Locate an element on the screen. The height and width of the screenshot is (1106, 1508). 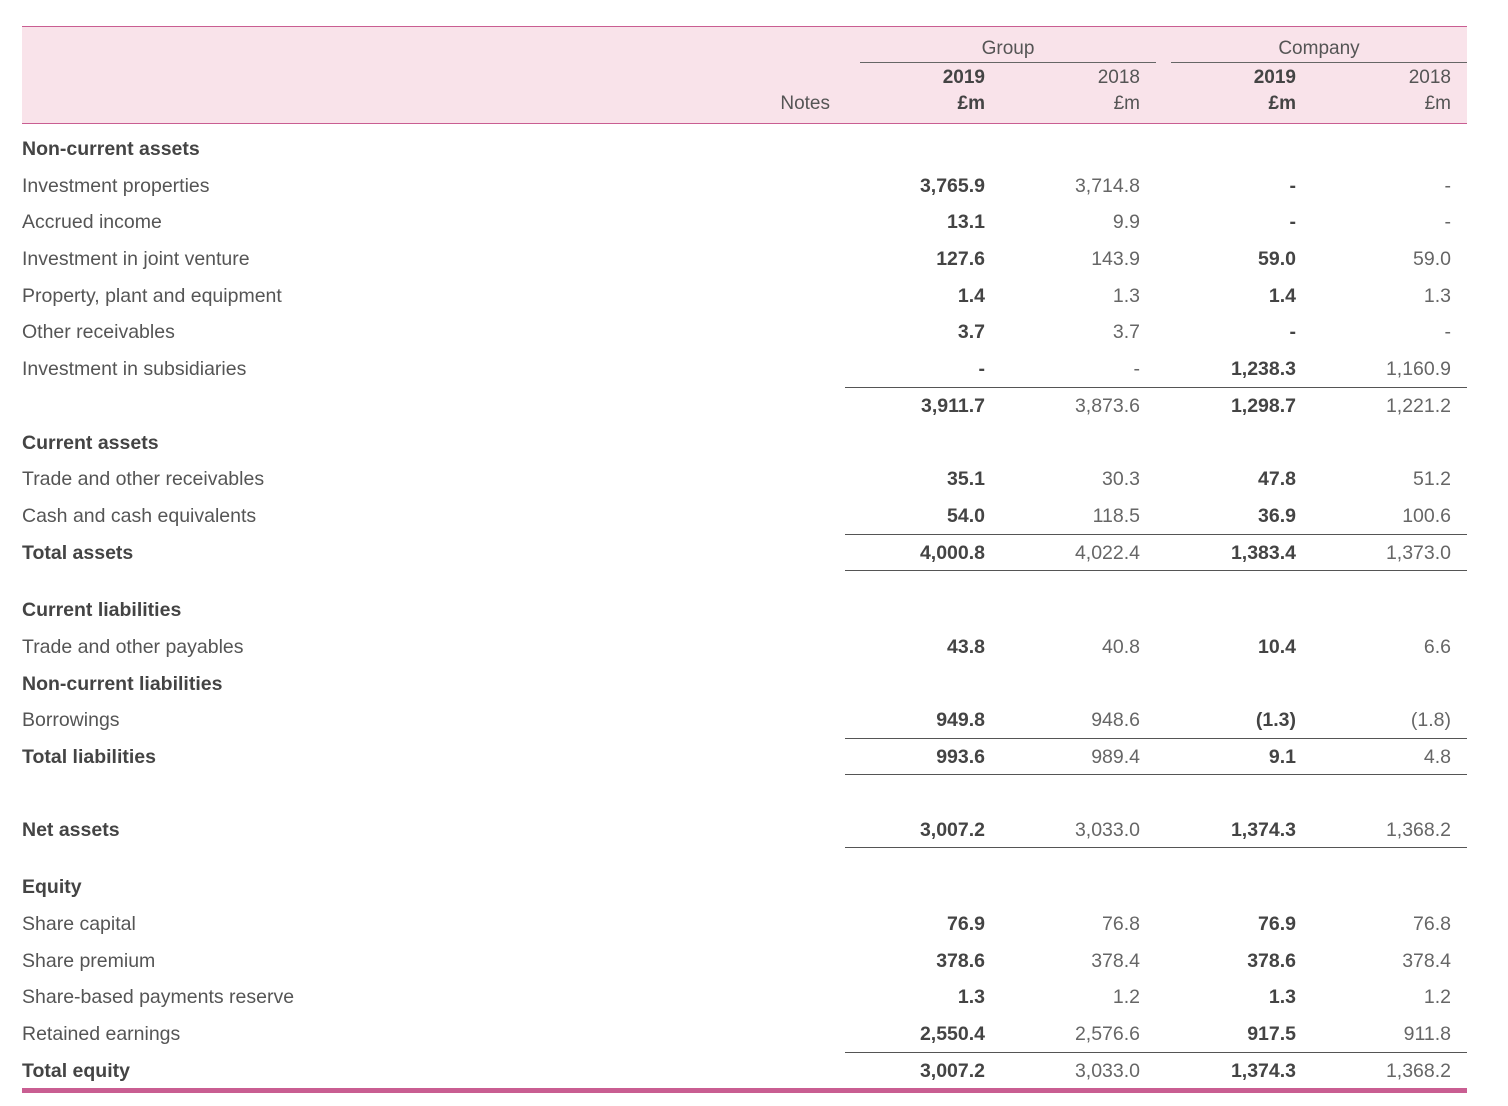
cell-g18: 948.6 is located at coordinates (1115, 720).